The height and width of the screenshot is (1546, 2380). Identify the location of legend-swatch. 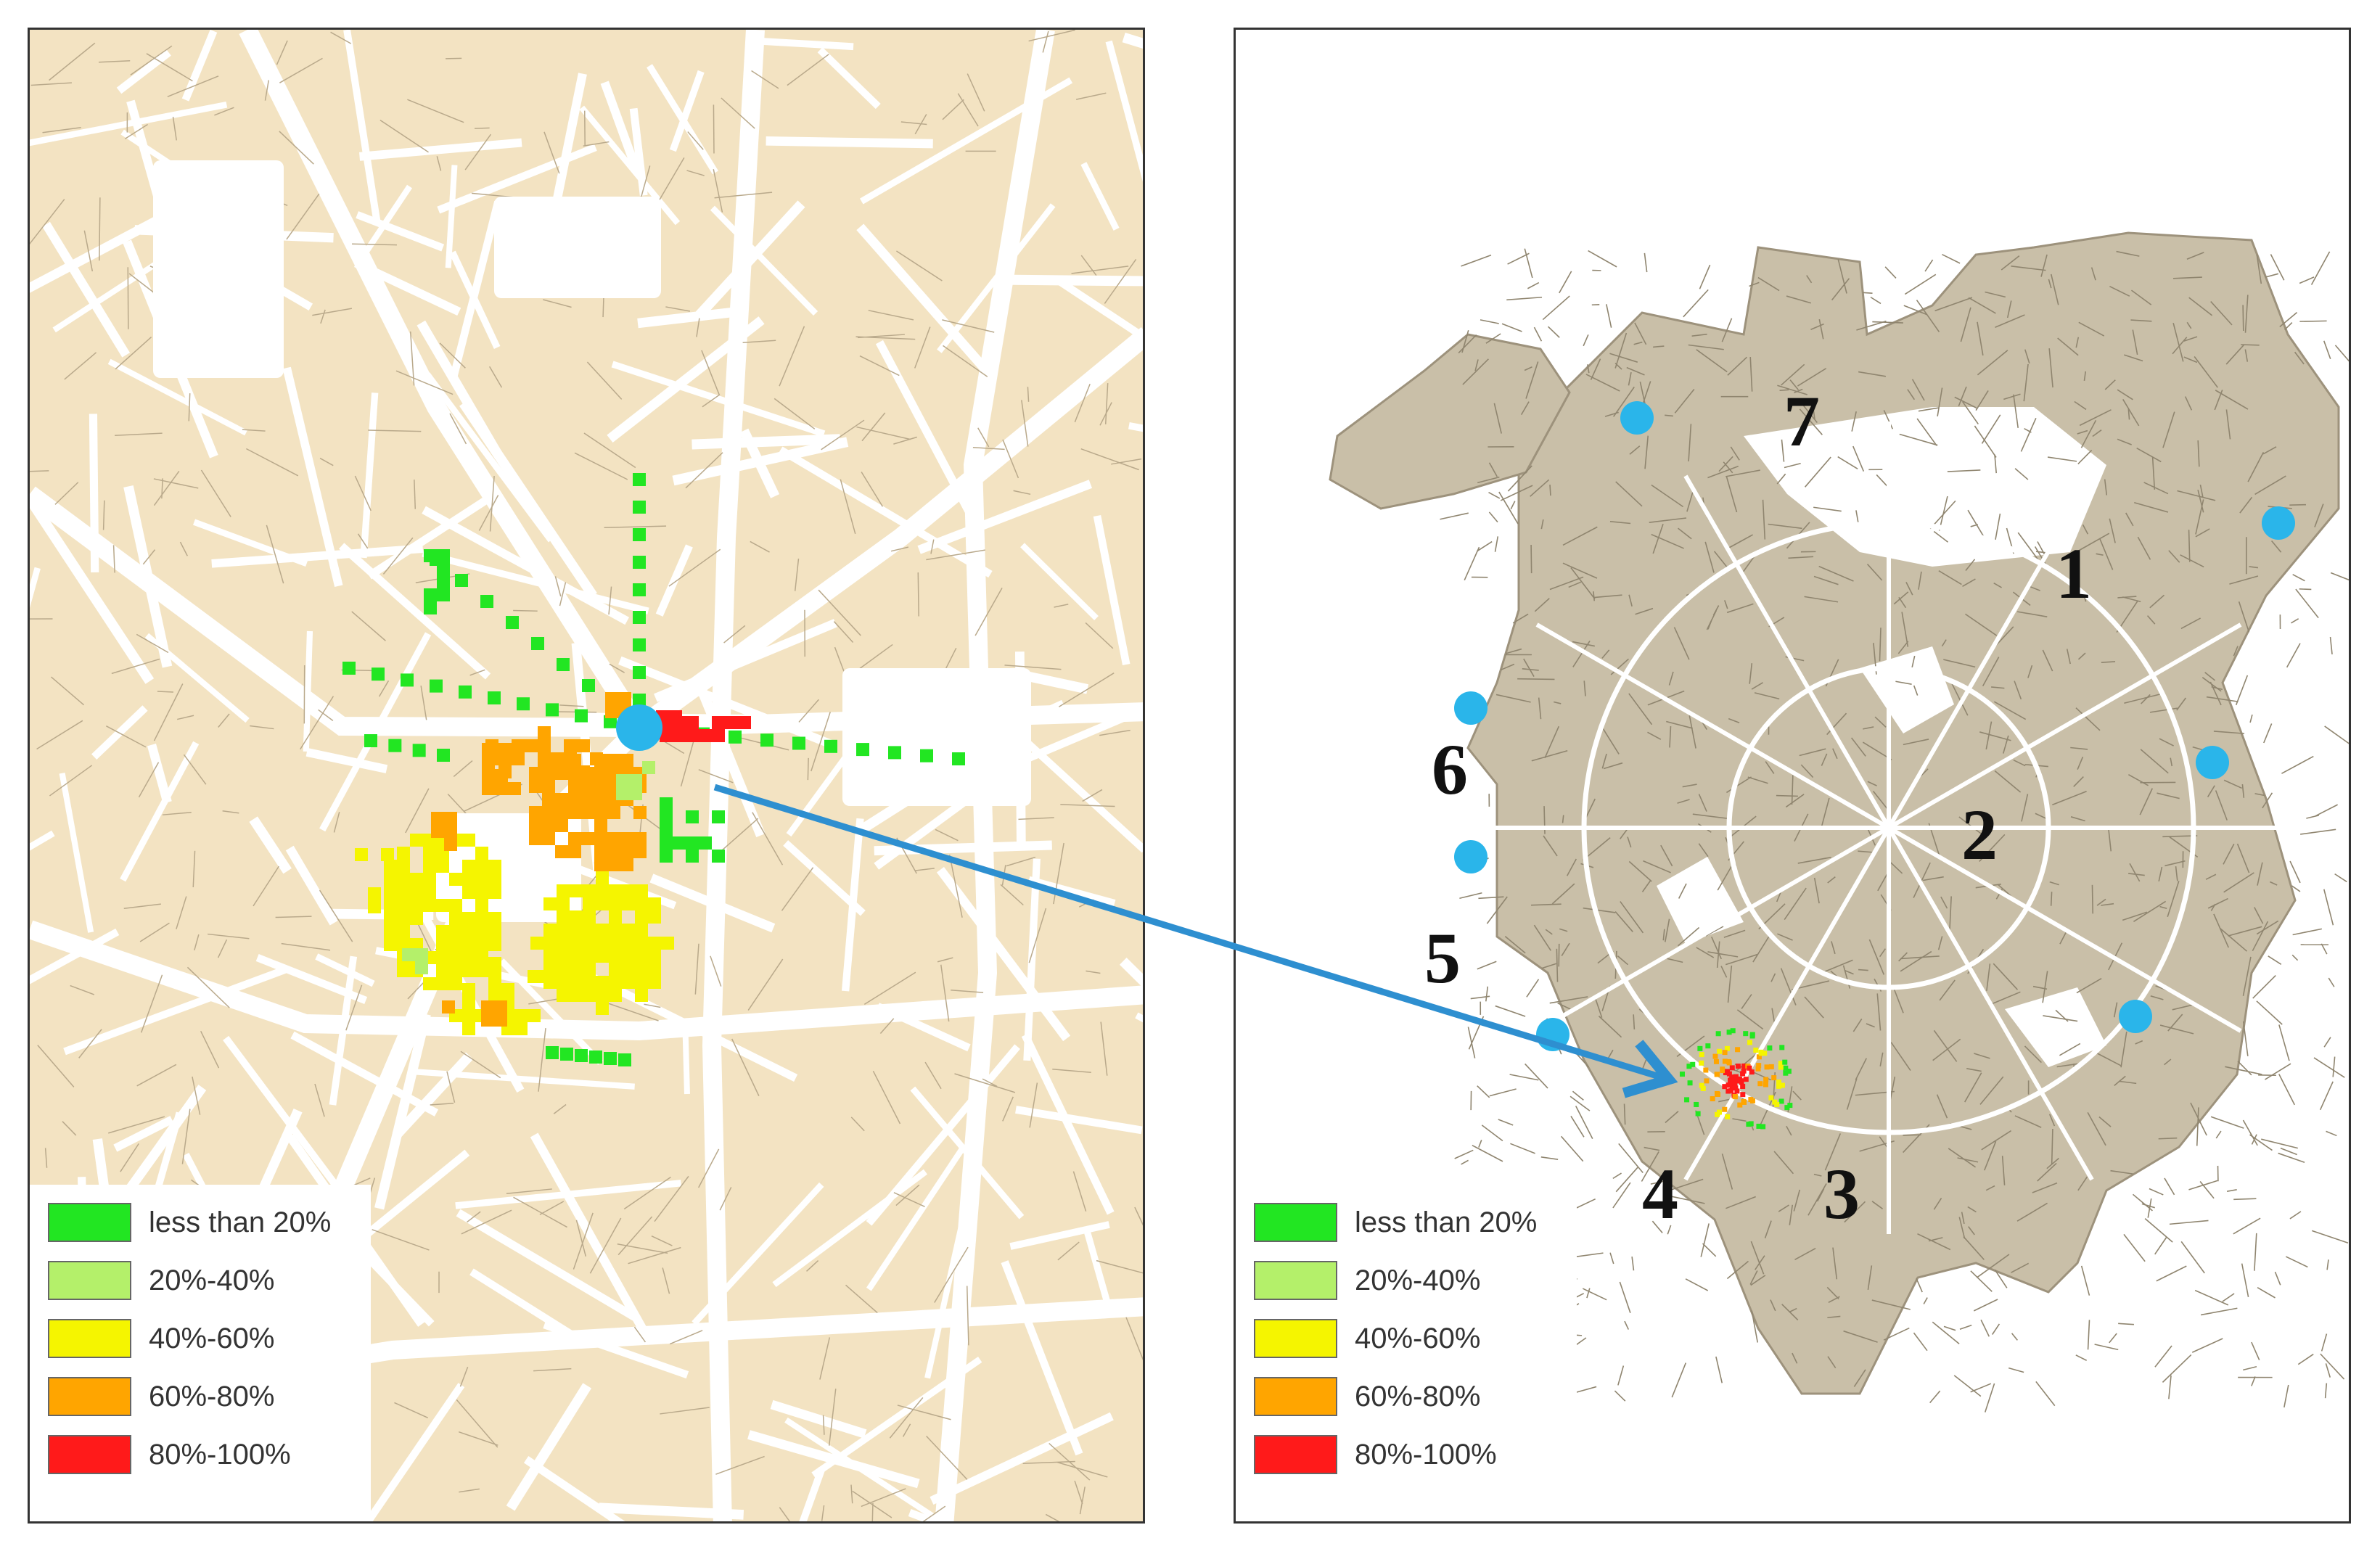
(1295, 1222).